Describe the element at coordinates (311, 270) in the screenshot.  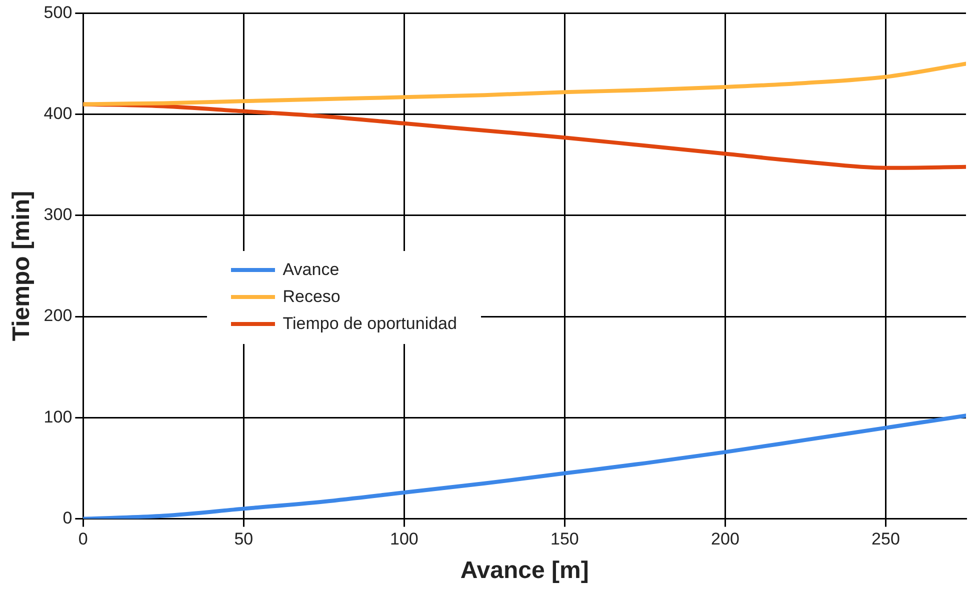
I see `legend-label: Avance` at that location.